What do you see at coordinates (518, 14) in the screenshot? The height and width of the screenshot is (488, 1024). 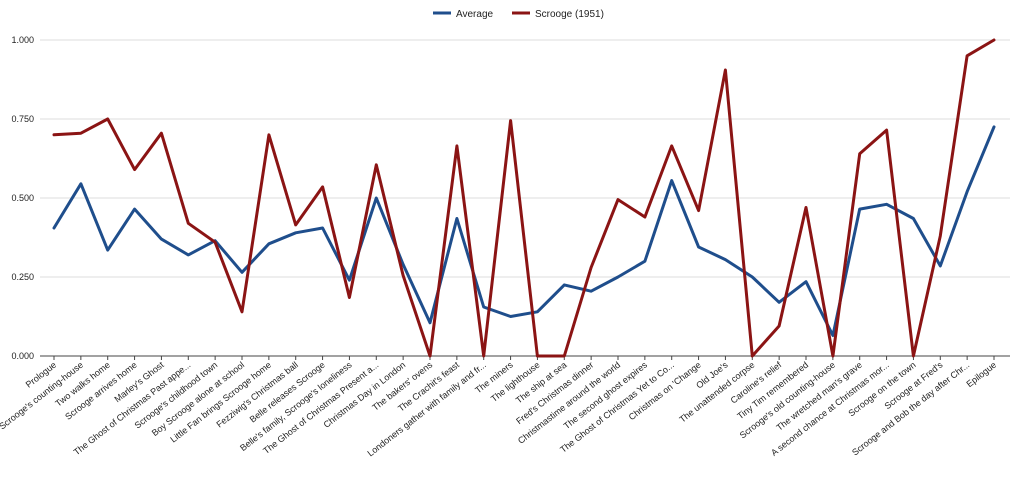 I see `legend: Average Scrooge (1951)` at bounding box center [518, 14].